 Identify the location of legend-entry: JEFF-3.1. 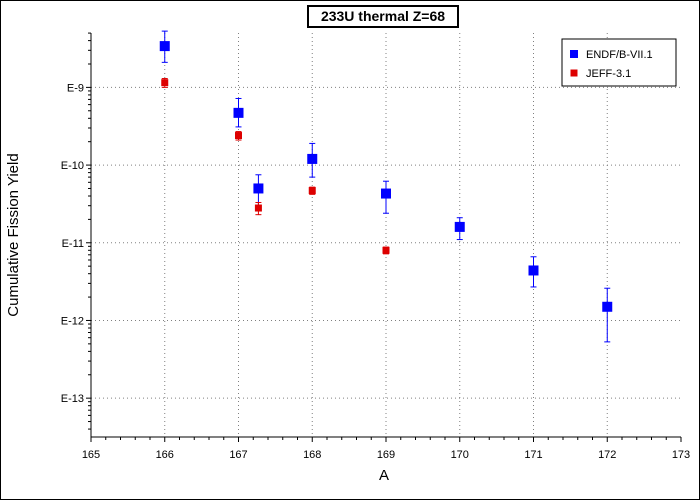
(608, 74).